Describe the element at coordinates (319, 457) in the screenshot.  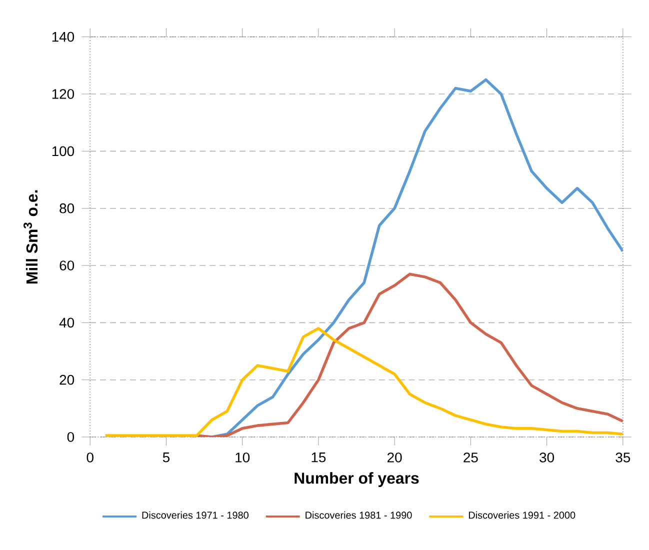
I see `x-tick-label: 15` at that location.